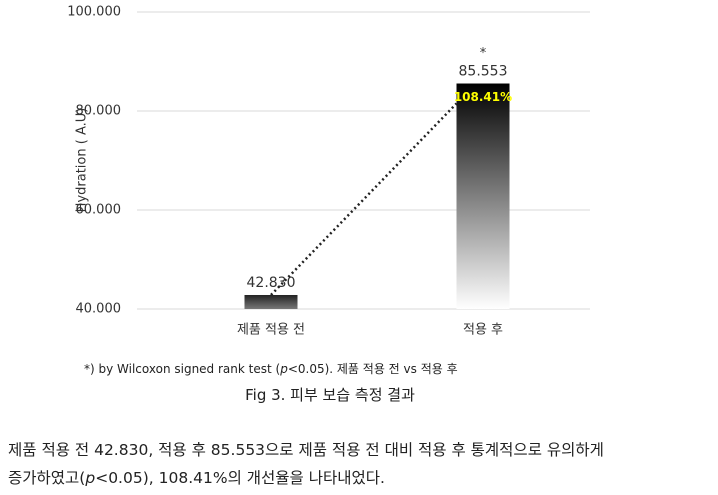 The width and height of the screenshot is (718, 495). I want to click on body-text: 증가하였고(, so click(47, 478).